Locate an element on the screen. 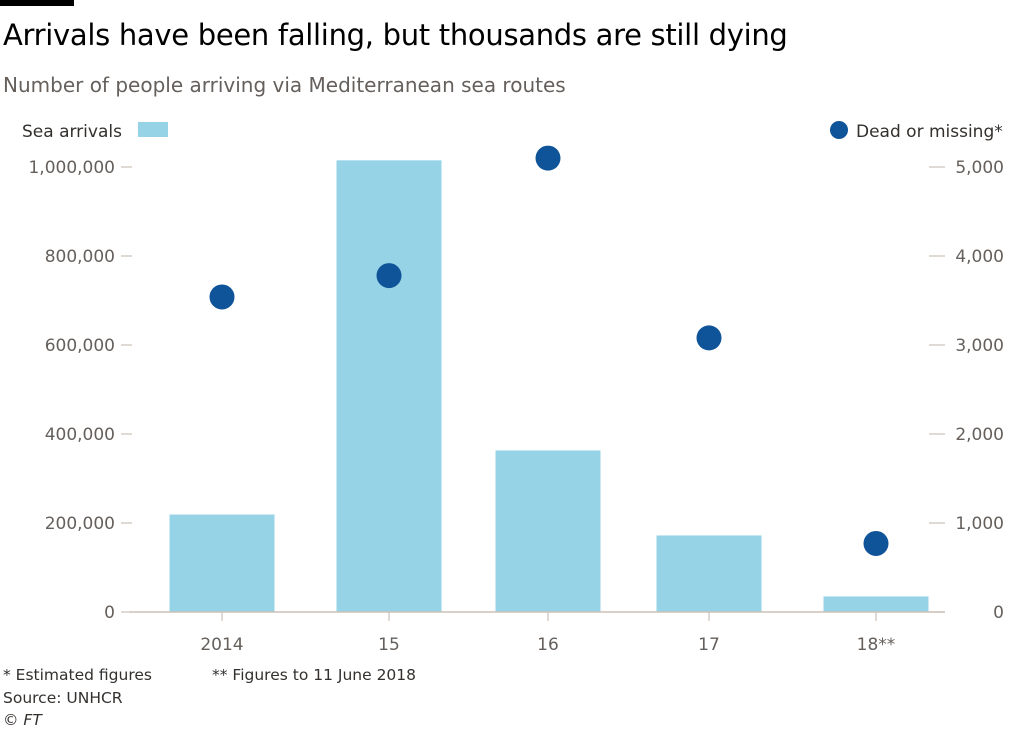 The image size is (1024, 731). right-axis: 0 1,000 2,000 3,000 4,000 5,000 is located at coordinates (966, 390).